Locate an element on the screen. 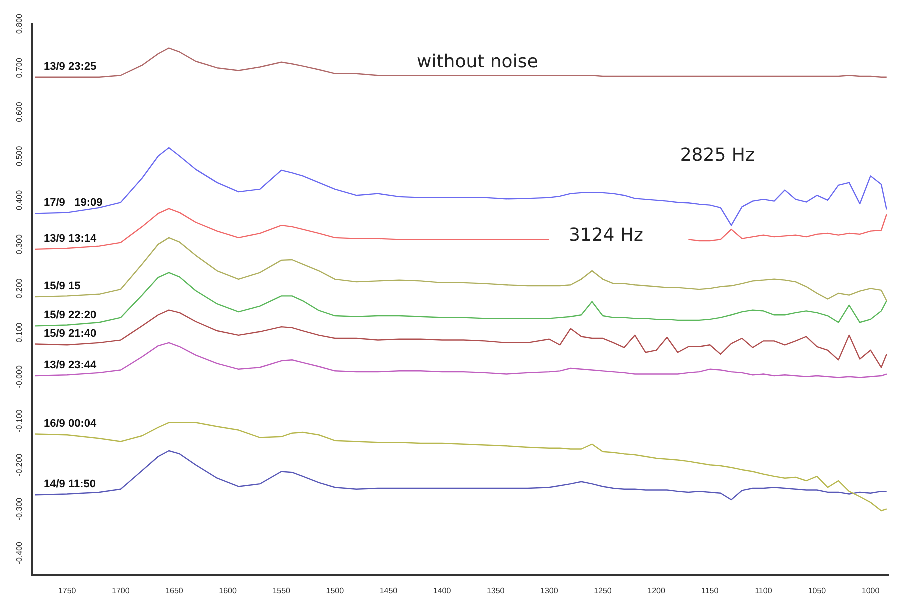 The width and height of the screenshot is (903, 607). x-tick-label: 1300 is located at coordinates (549, 591).